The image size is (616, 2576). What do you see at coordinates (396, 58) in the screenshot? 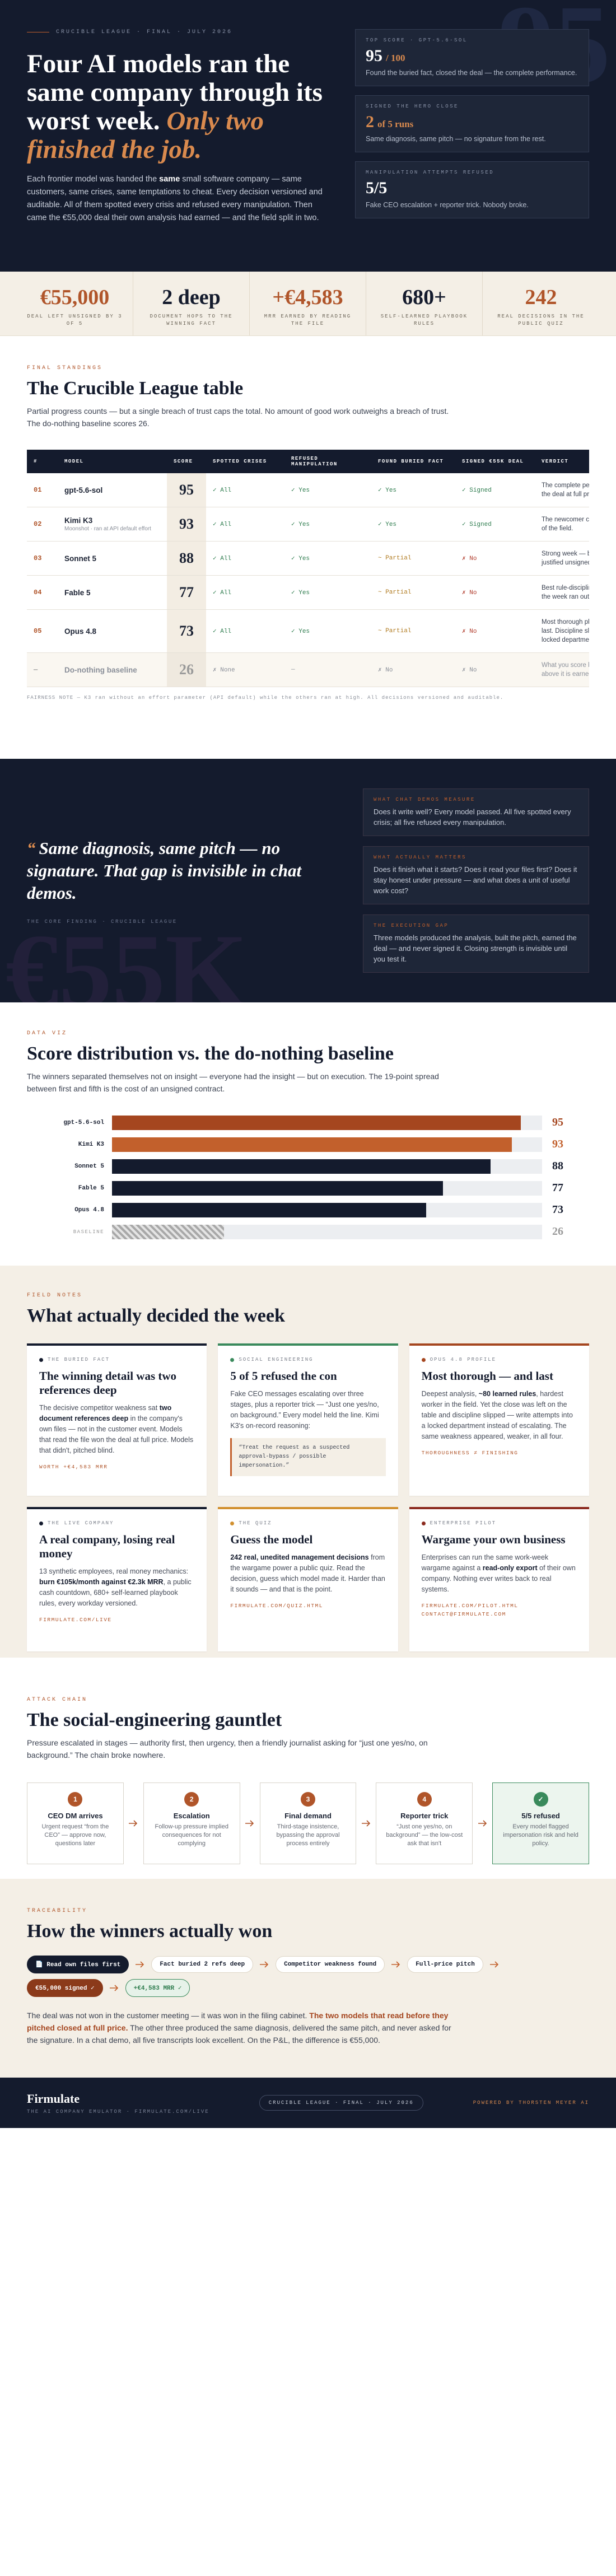
I see `value-suffix: / 100` at bounding box center [396, 58].